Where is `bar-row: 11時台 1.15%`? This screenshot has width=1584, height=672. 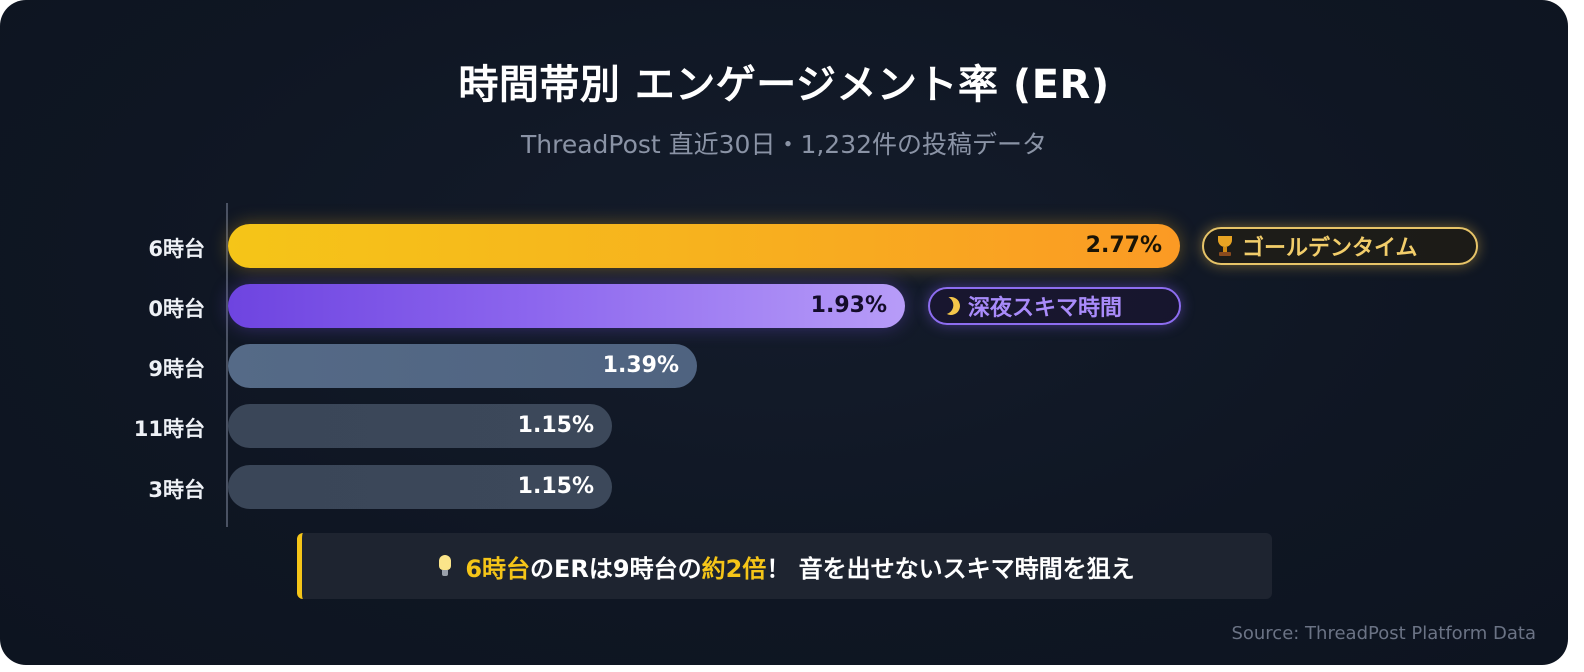
bar-row: 11時台 1.15% is located at coordinates (784, 426).